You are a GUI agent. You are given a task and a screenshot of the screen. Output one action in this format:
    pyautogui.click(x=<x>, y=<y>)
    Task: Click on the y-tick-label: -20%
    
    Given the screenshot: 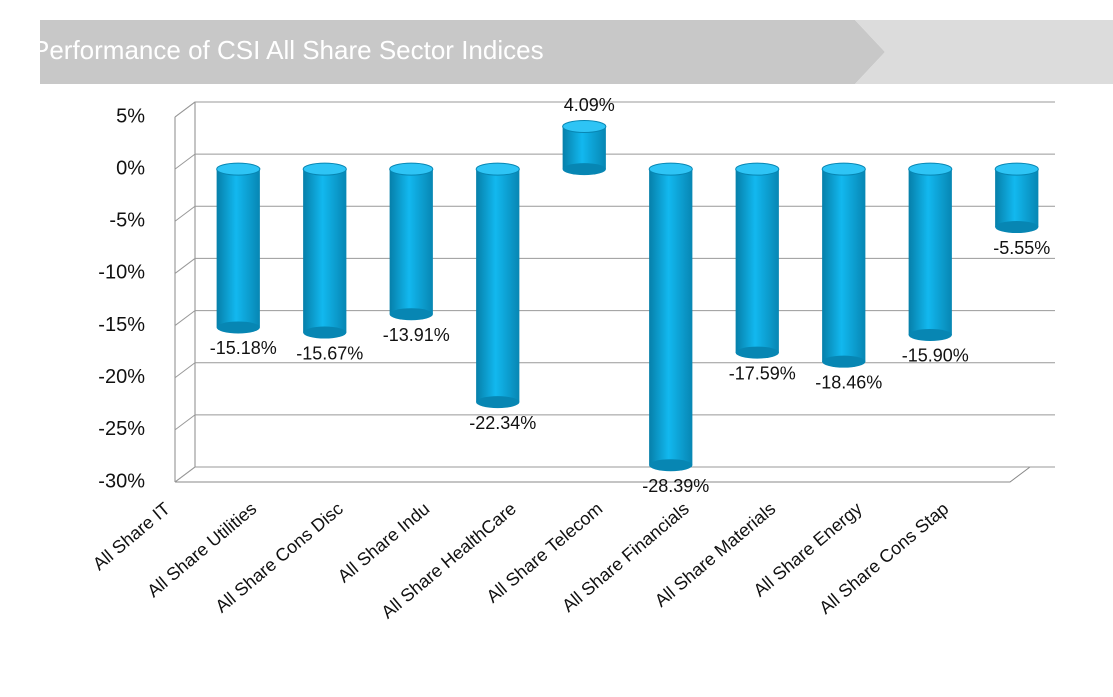 What is the action you would take?
    pyautogui.click(x=121, y=377)
    